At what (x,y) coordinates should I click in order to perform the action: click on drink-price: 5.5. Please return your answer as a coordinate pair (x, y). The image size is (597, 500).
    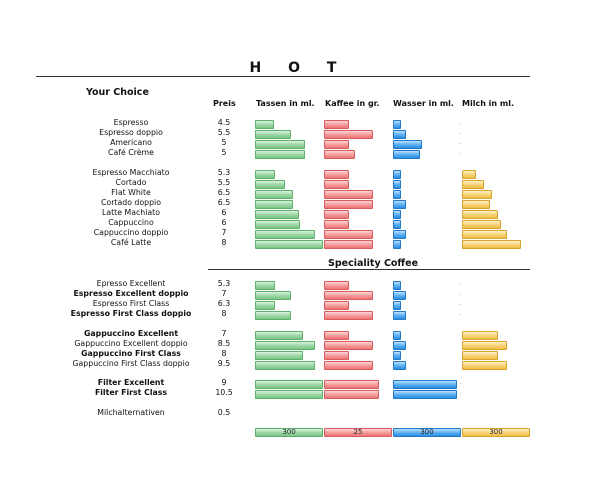
    Looking at the image, I should click on (224, 182).